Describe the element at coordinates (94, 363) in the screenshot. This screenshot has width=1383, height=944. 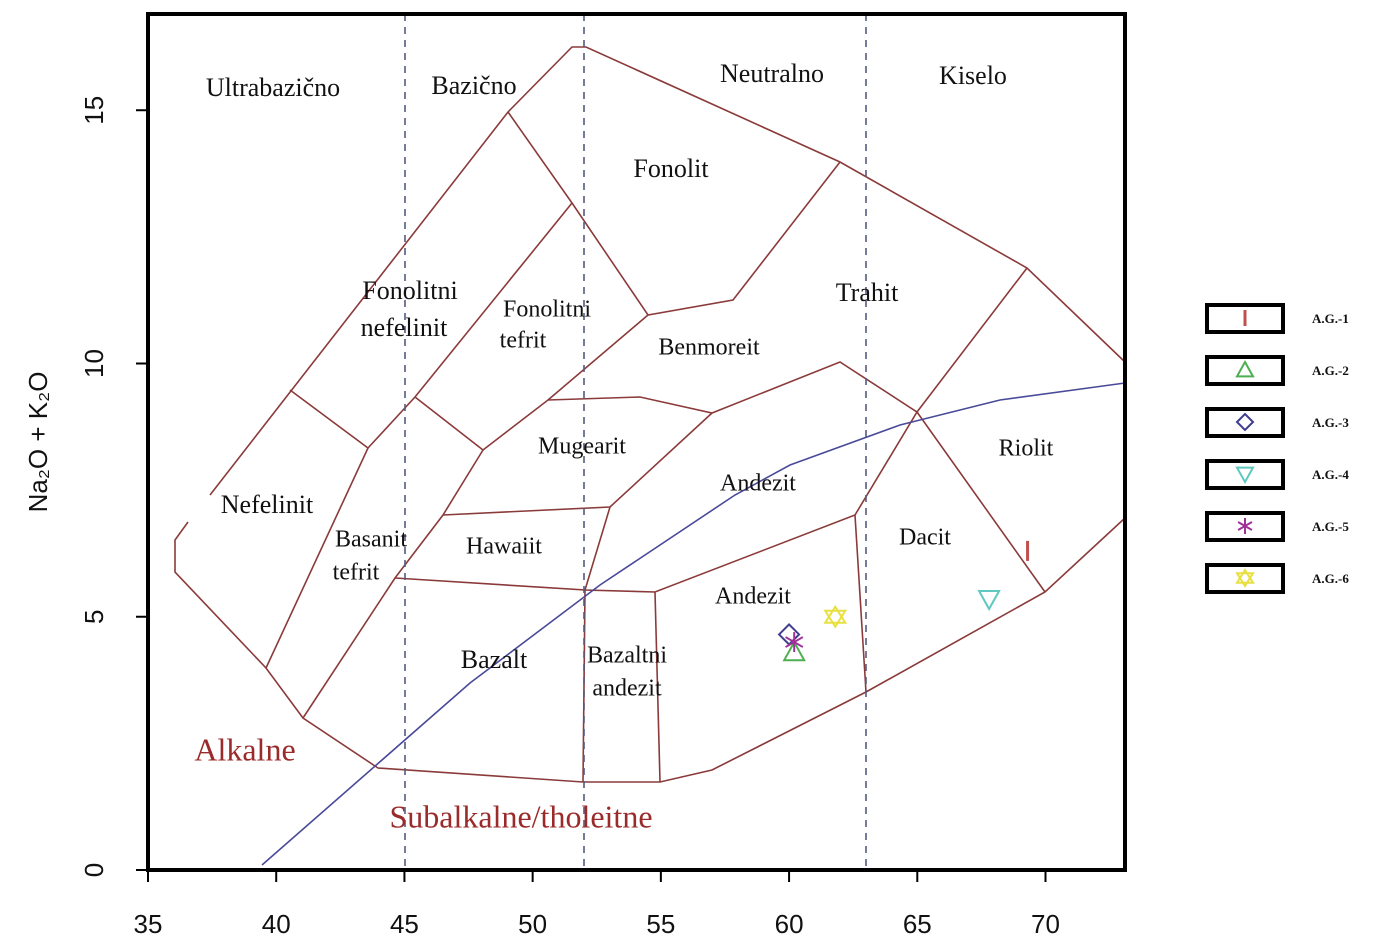
I see `y-tick-label: 10` at that location.